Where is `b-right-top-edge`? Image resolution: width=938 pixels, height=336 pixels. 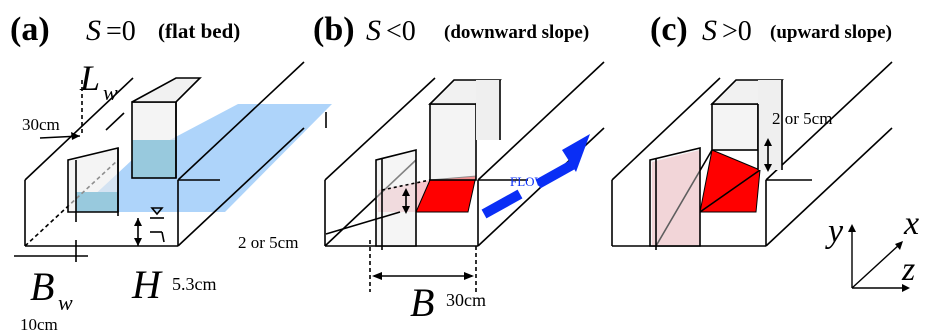
b-right-top-edge is located at coordinates (541, 121).